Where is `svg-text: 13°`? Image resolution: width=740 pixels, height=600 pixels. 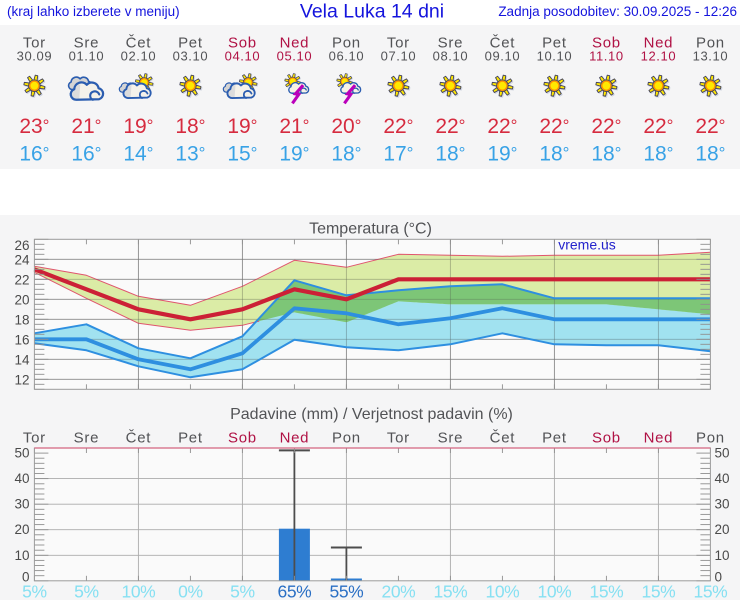 svg-text: 13° is located at coordinates (190, 154).